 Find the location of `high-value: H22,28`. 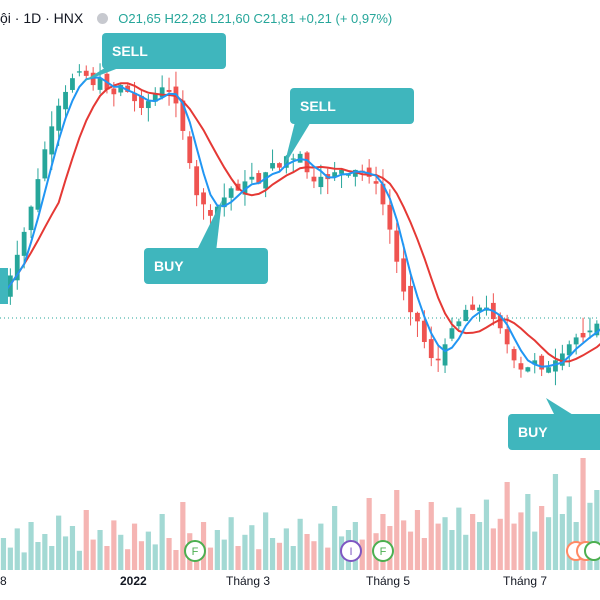

high-value: H22,28 is located at coordinates (185, 18).